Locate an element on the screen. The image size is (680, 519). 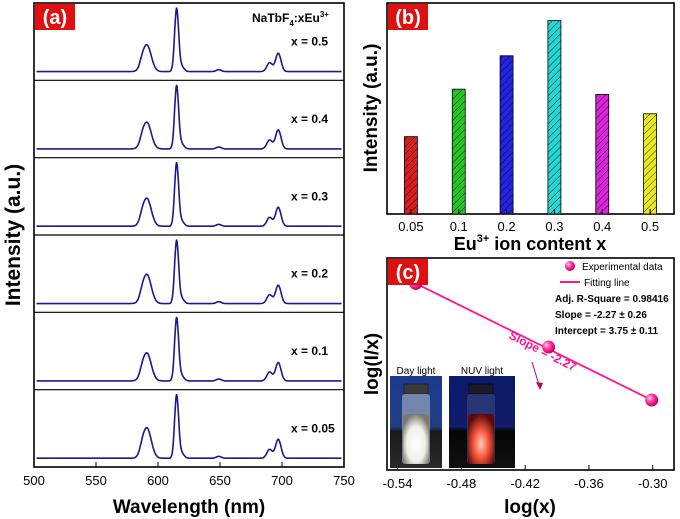
panel-a-xtick-label: 500 is located at coordinates (34, 480).